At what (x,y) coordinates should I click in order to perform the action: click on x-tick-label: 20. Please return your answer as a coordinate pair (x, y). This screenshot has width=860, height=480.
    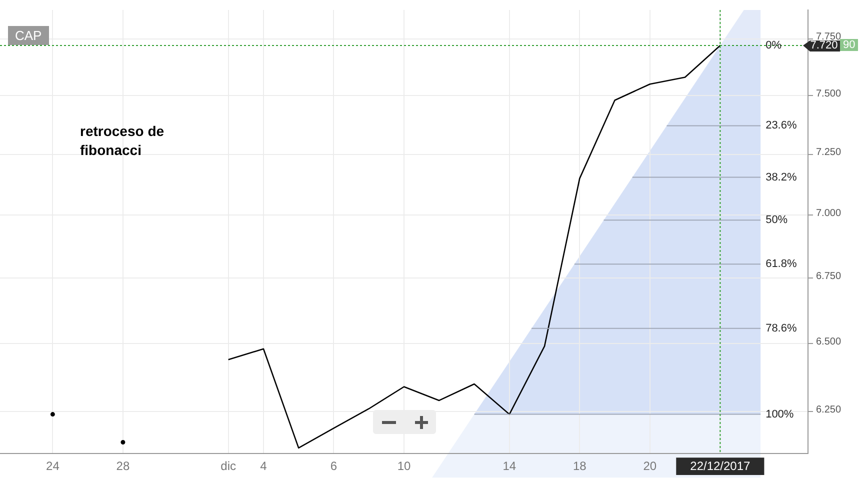
    Looking at the image, I should click on (650, 466).